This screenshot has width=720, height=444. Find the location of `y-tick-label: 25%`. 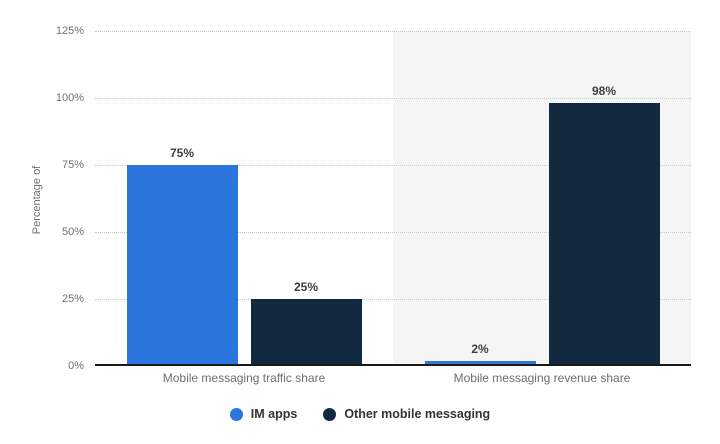

y-tick-label: 25% is located at coordinates (72, 299).